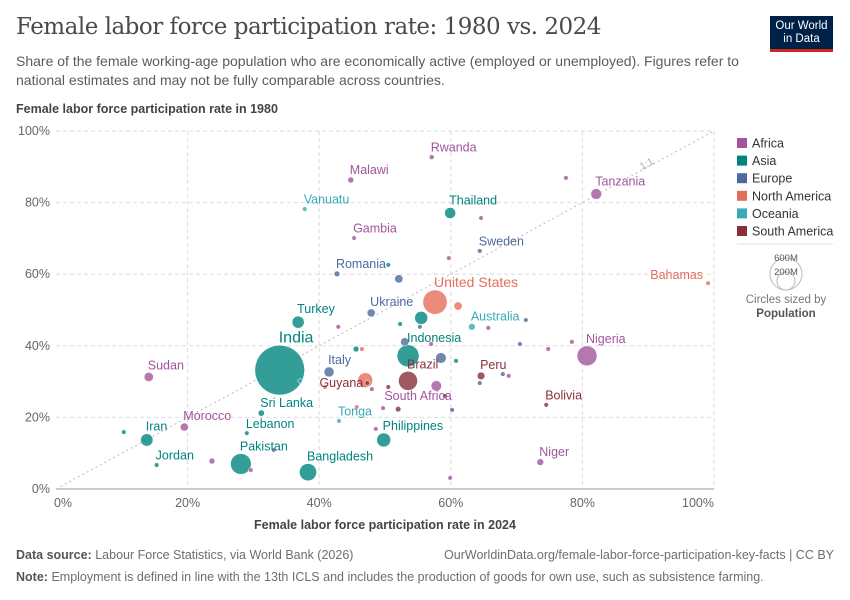 The width and height of the screenshot is (850, 600). Describe the element at coordinates (369, 170) in the screenshot. I see `data-label: Malawi` at that location.